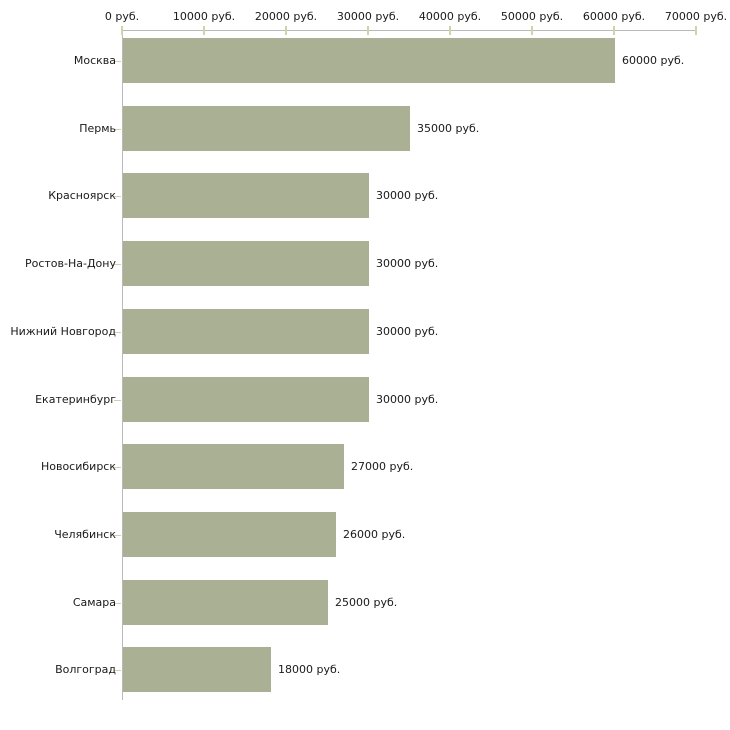 This screenshot has height=730, width=730. I want to click on value-label: 25000 руб., so click(366, 602).